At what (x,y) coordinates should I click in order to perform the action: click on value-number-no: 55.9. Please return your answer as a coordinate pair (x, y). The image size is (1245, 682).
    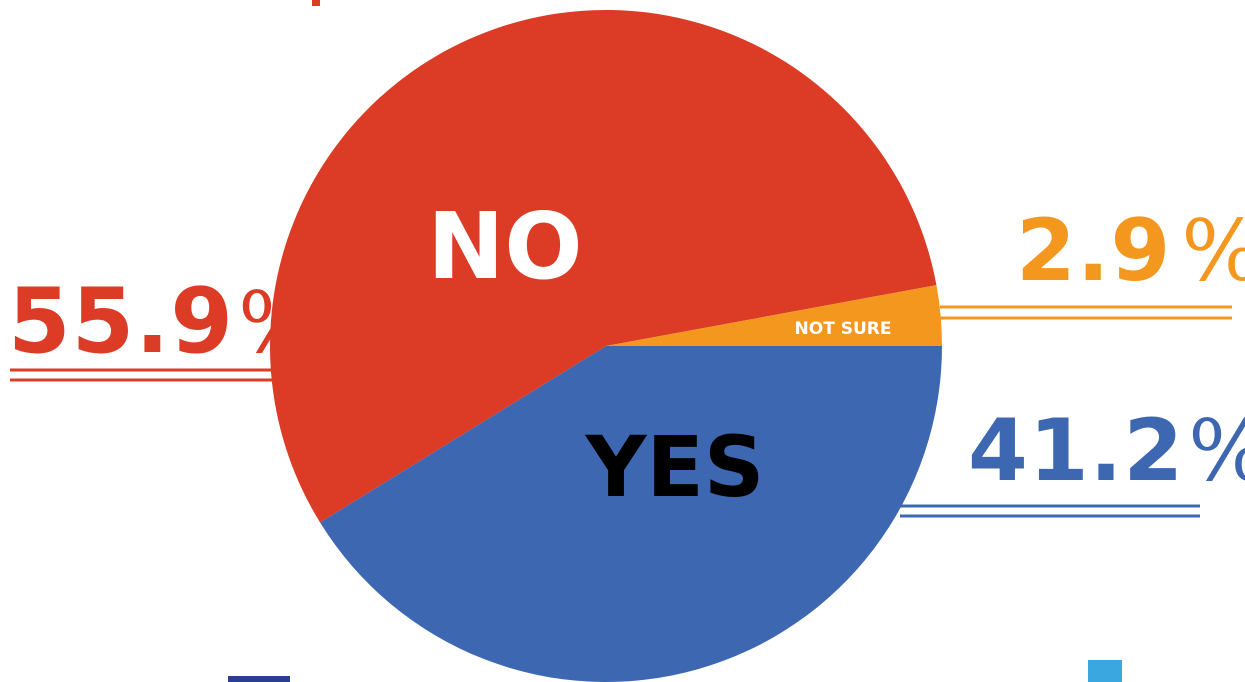
    Looking at the image, I should click on (121, 321).